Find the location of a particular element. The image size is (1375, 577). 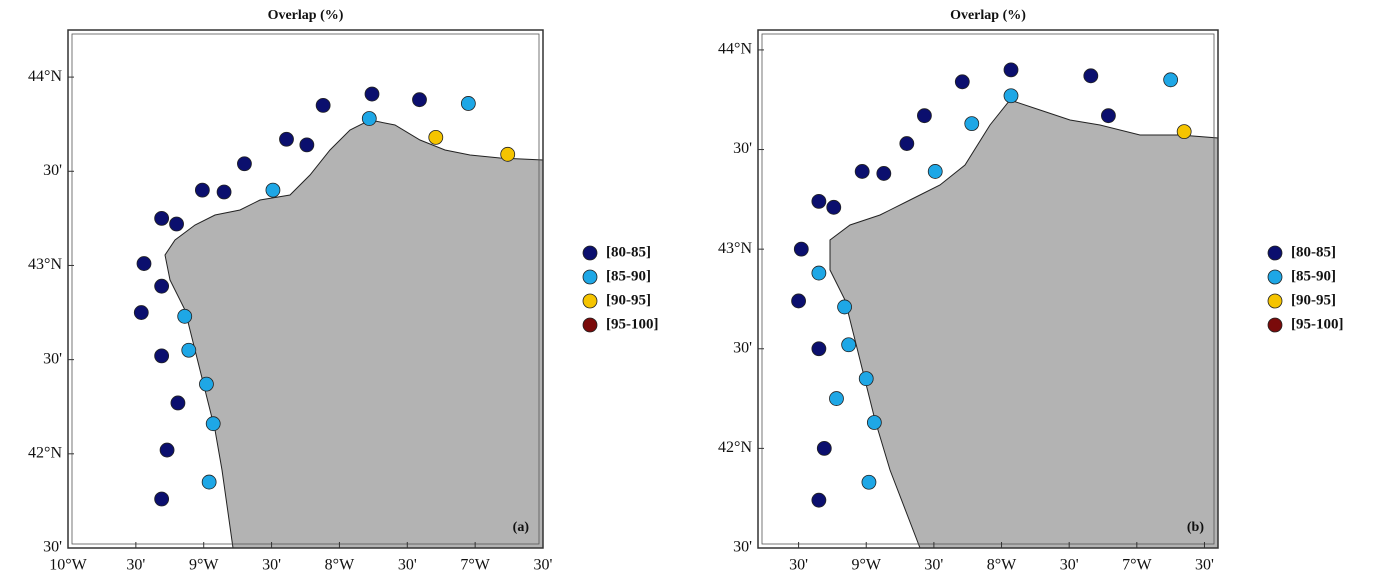

panel-label: (b) is located at coordinates (1195, 527).